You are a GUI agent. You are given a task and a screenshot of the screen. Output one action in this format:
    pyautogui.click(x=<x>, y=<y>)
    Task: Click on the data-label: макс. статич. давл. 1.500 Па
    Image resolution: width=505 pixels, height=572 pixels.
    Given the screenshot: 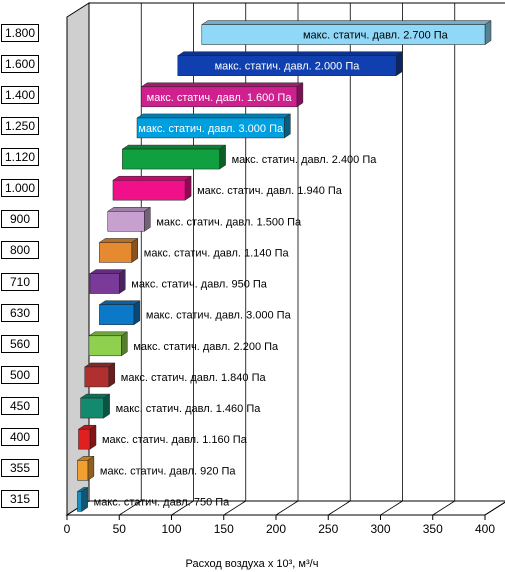 What is the action you would take?
    pyautogui.click(x=229, y=222)
    